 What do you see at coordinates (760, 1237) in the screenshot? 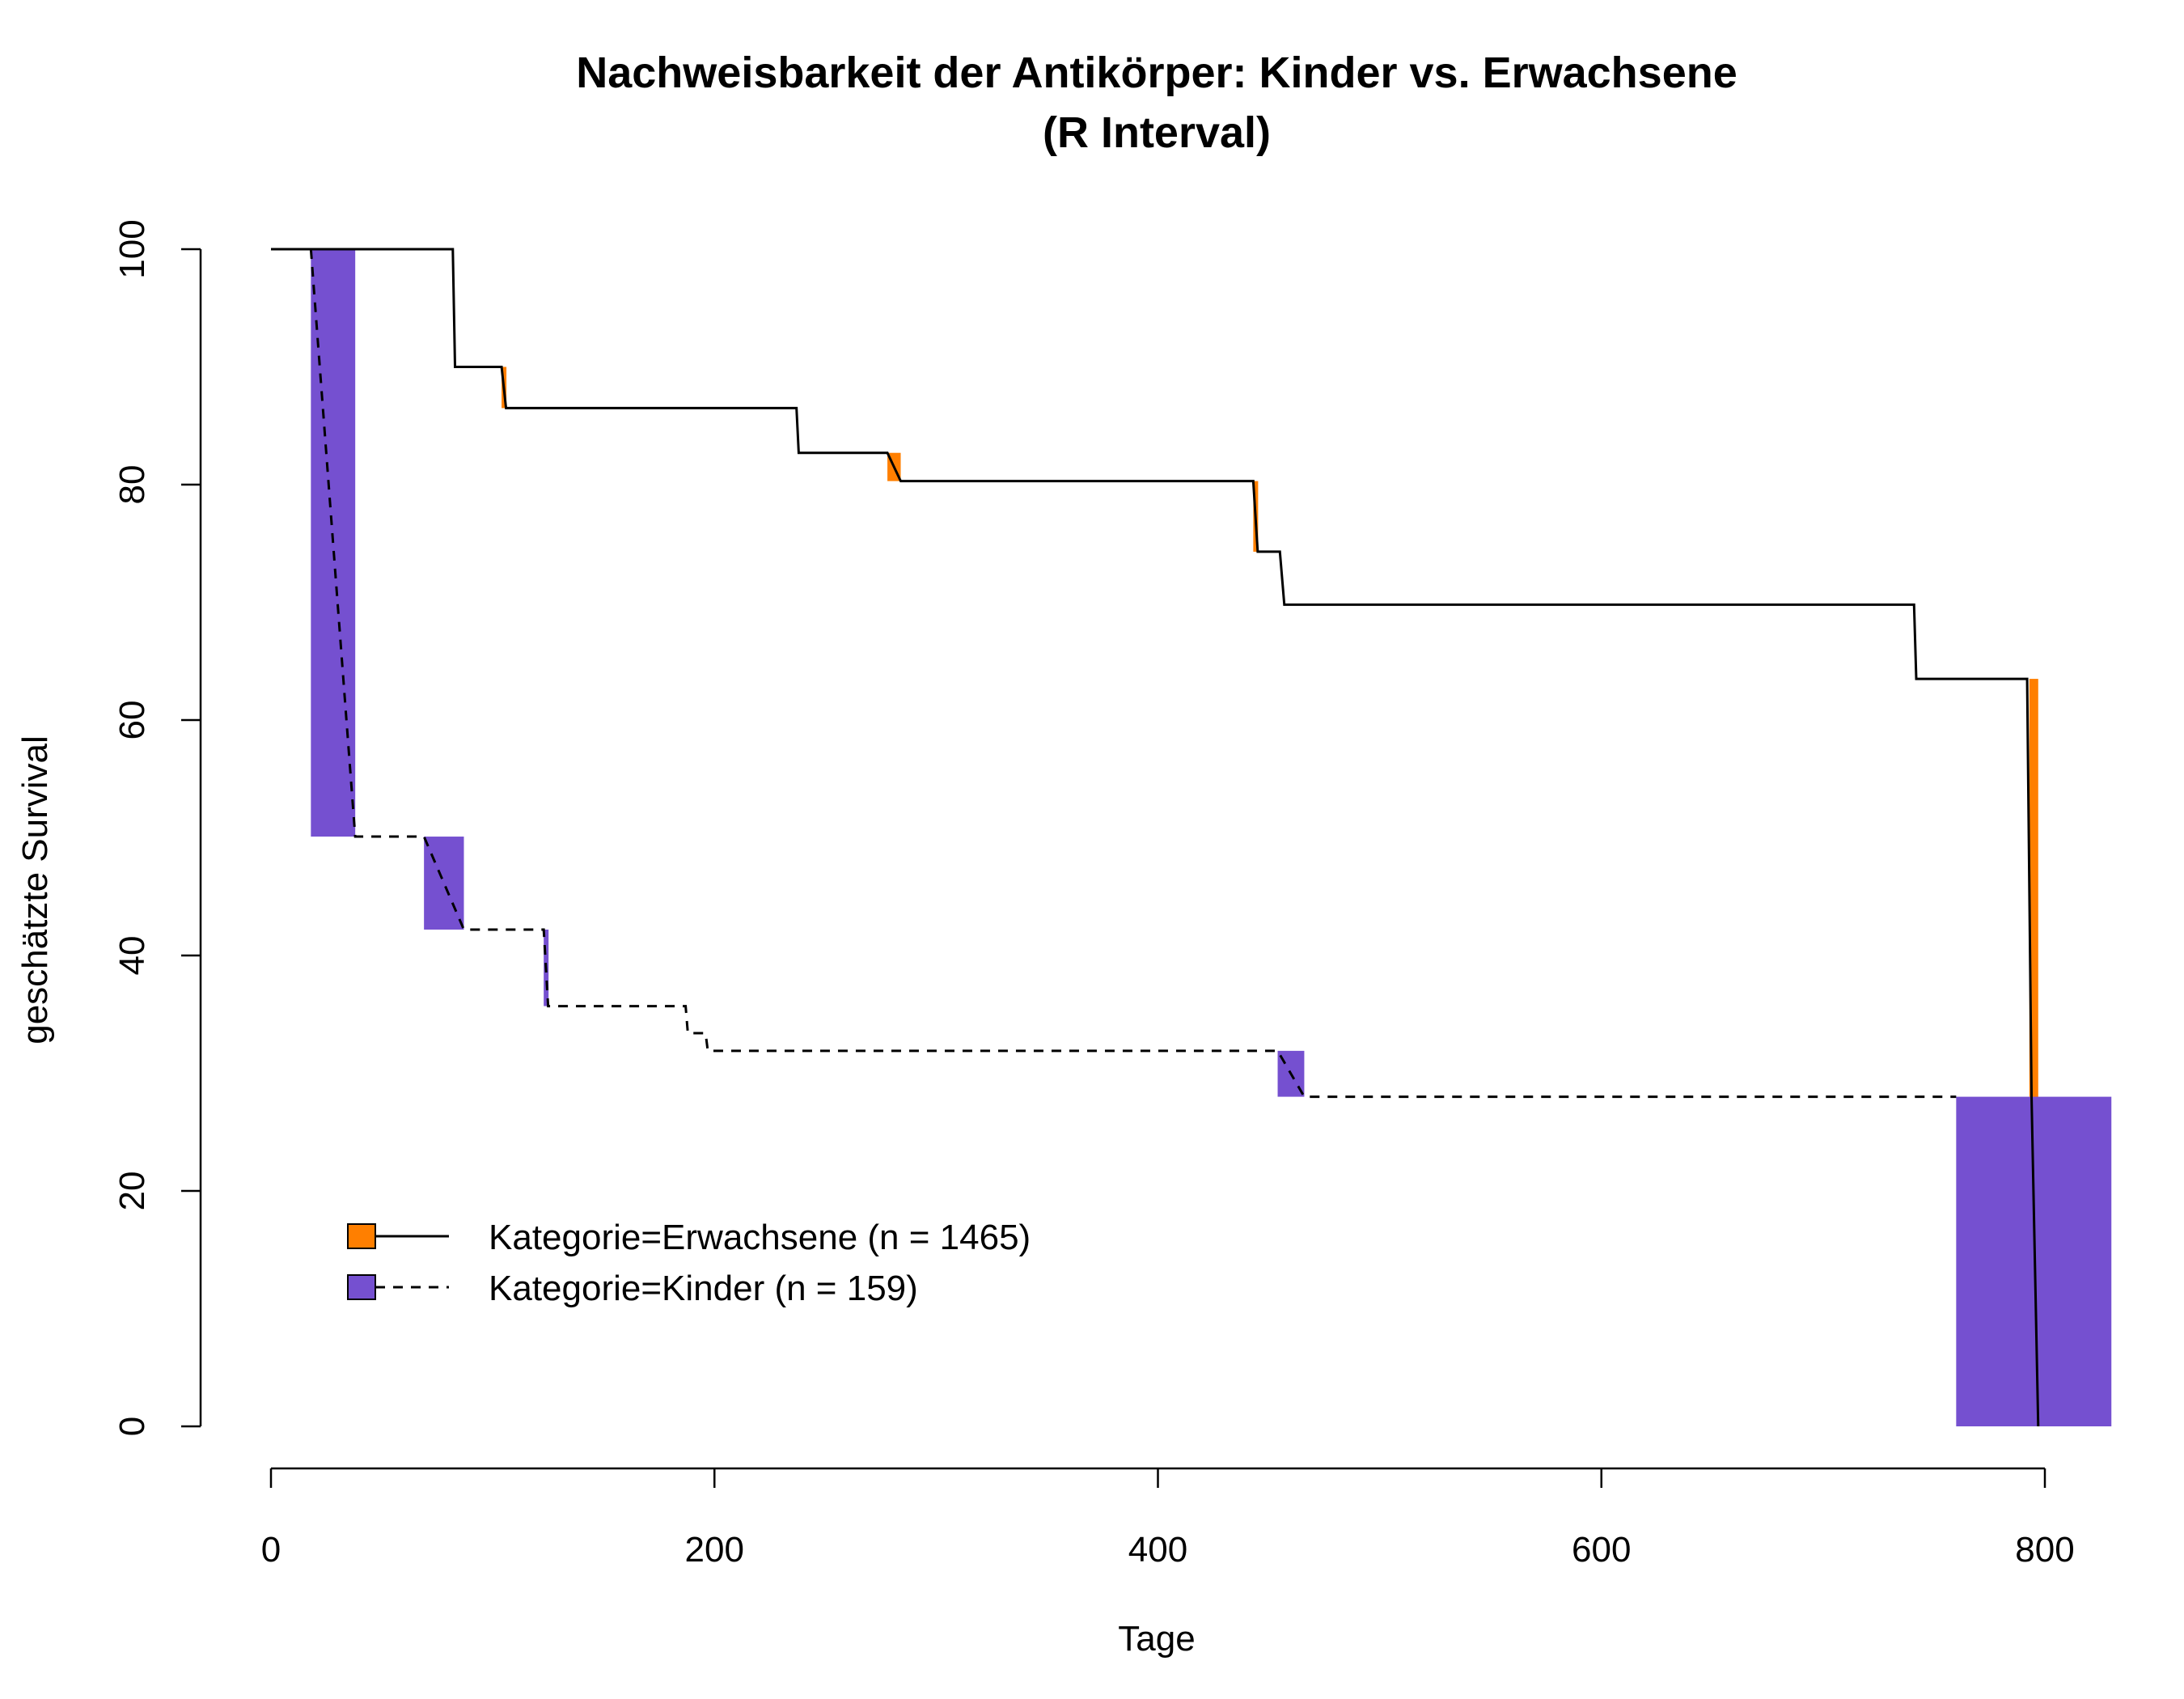
I see `legend-label-erwachsene: Kategorie=Erwachsene (n = 1465)` at bounding box center [760, 1237].